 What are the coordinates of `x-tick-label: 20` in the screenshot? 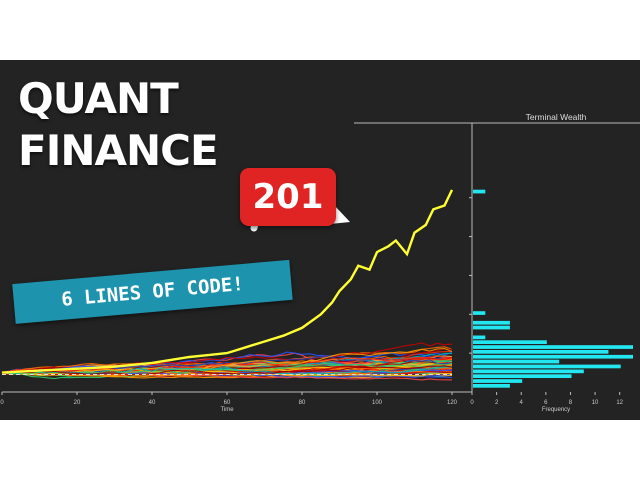 It's located at (77, 403).